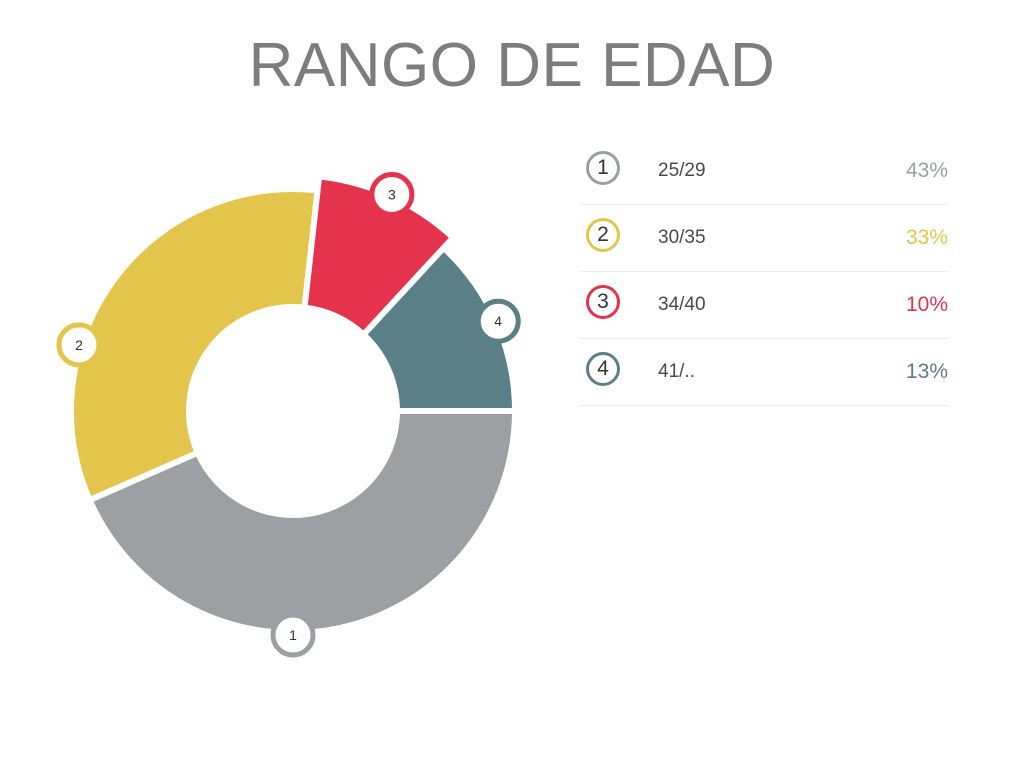 The width and height of the screenshot is (1024, 768). I want to click on legend-badge-4: 4, so click(603, 369).